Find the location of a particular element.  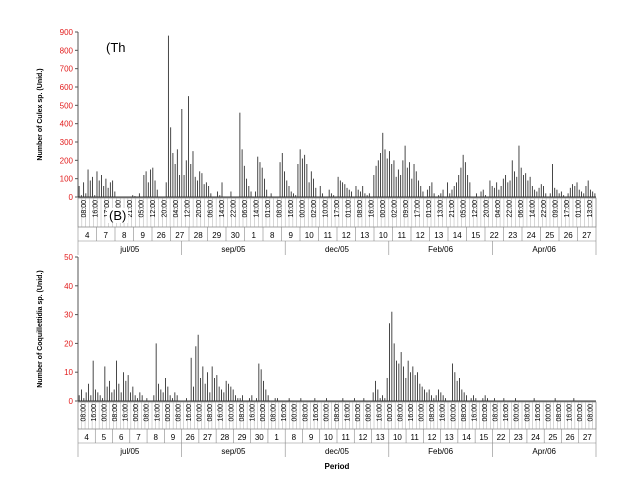

y-tick-label: 500 is located at coordinates (67, 105).